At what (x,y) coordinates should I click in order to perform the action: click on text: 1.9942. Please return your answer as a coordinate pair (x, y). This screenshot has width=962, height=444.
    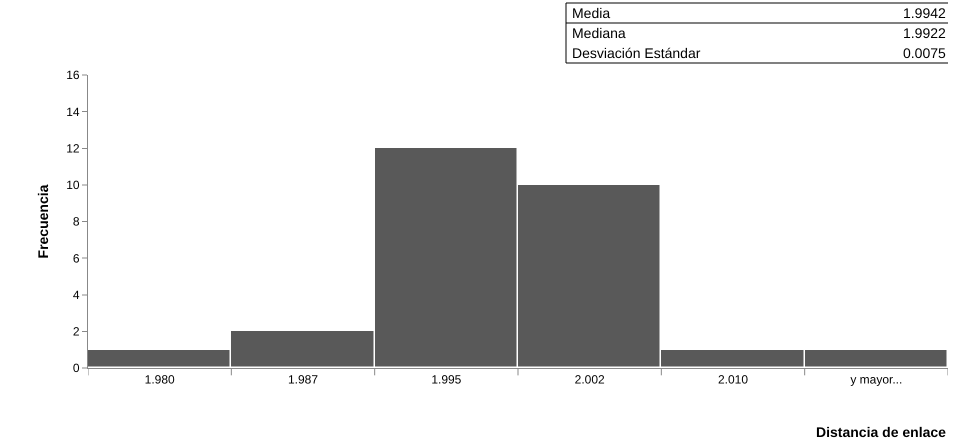
    Looking at the image, I should click on (924, 13).